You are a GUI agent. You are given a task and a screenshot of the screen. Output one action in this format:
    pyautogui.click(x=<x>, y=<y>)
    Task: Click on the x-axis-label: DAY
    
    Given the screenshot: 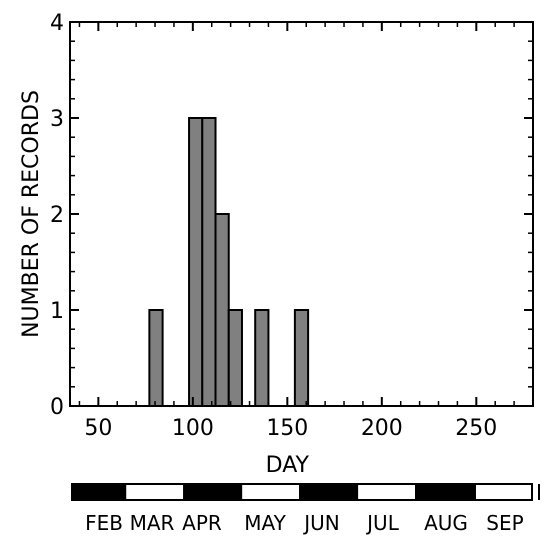 What is the action you would take?
    pyautogui.click(x=288, y=465)
    